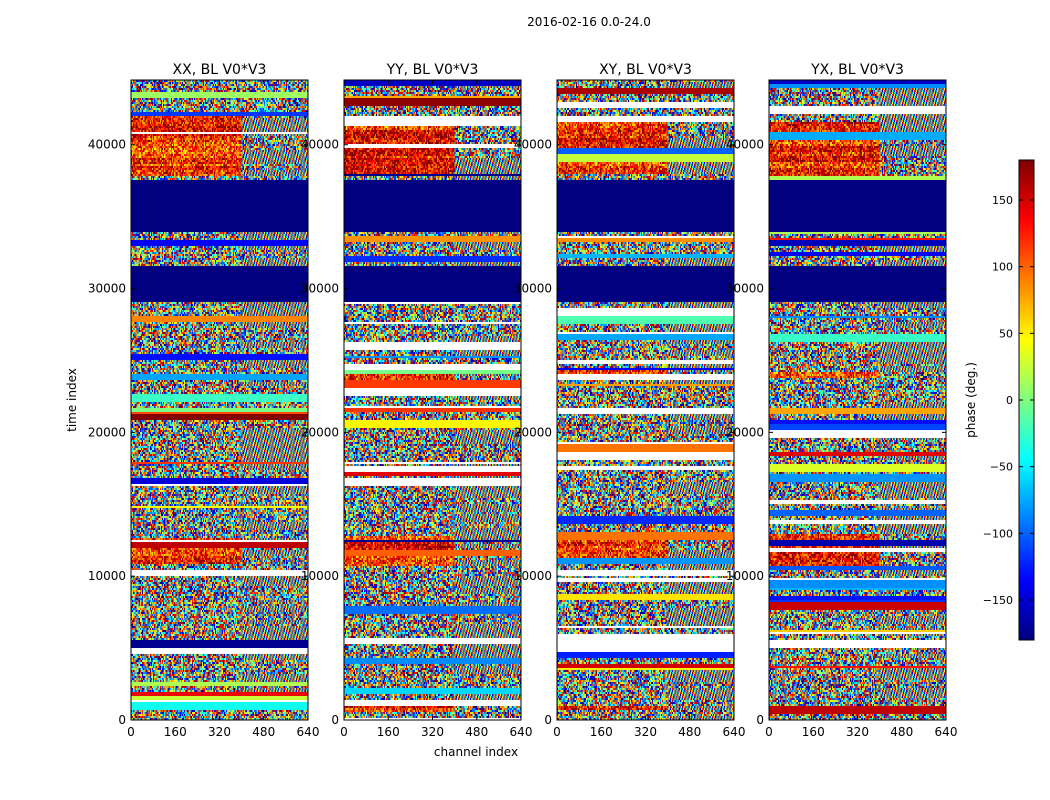  I want to click on heatmap-image-xy, so click(645, 400).